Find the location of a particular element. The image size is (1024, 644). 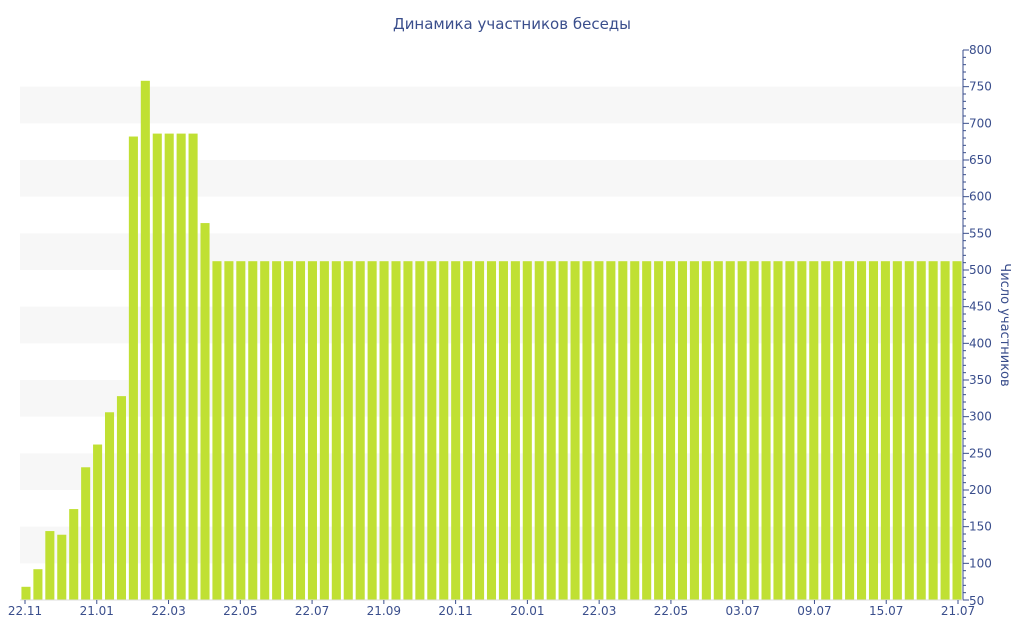

y-tick-label: 400 is located at coordinates (980, 343).